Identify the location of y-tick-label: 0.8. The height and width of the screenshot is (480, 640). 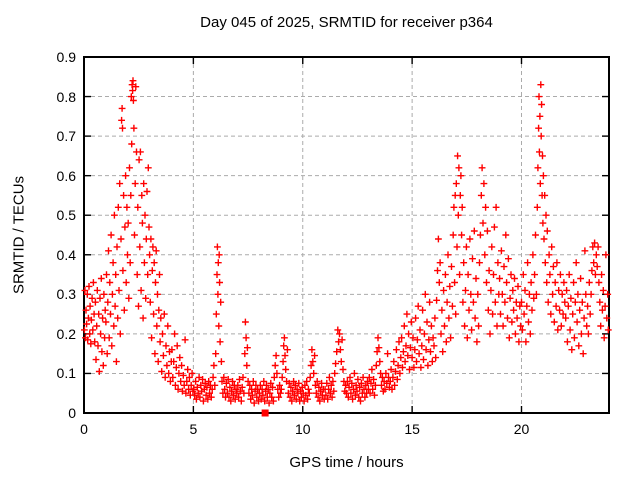
(66, 96).